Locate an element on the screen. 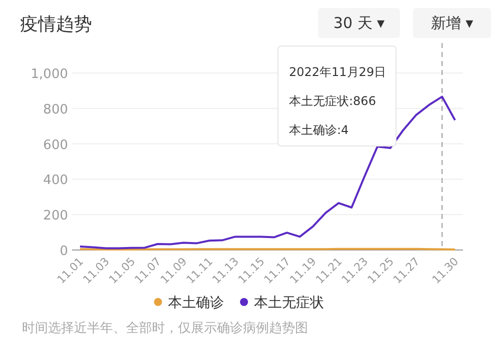 This screenshot has height=356, width=499. annotation: 本土无症状:866 is located at coordinates (332, 101).